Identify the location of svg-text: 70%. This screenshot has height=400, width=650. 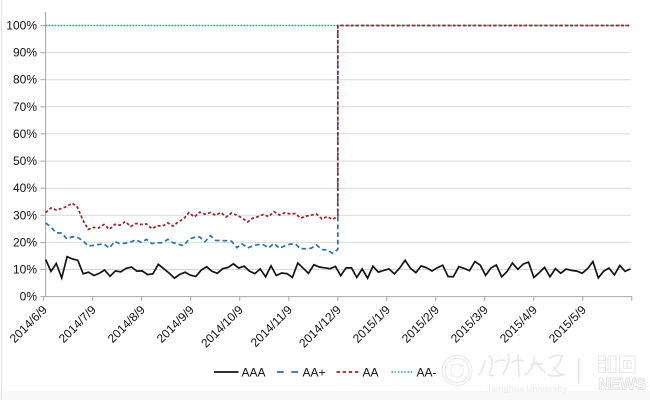
(25, 107).